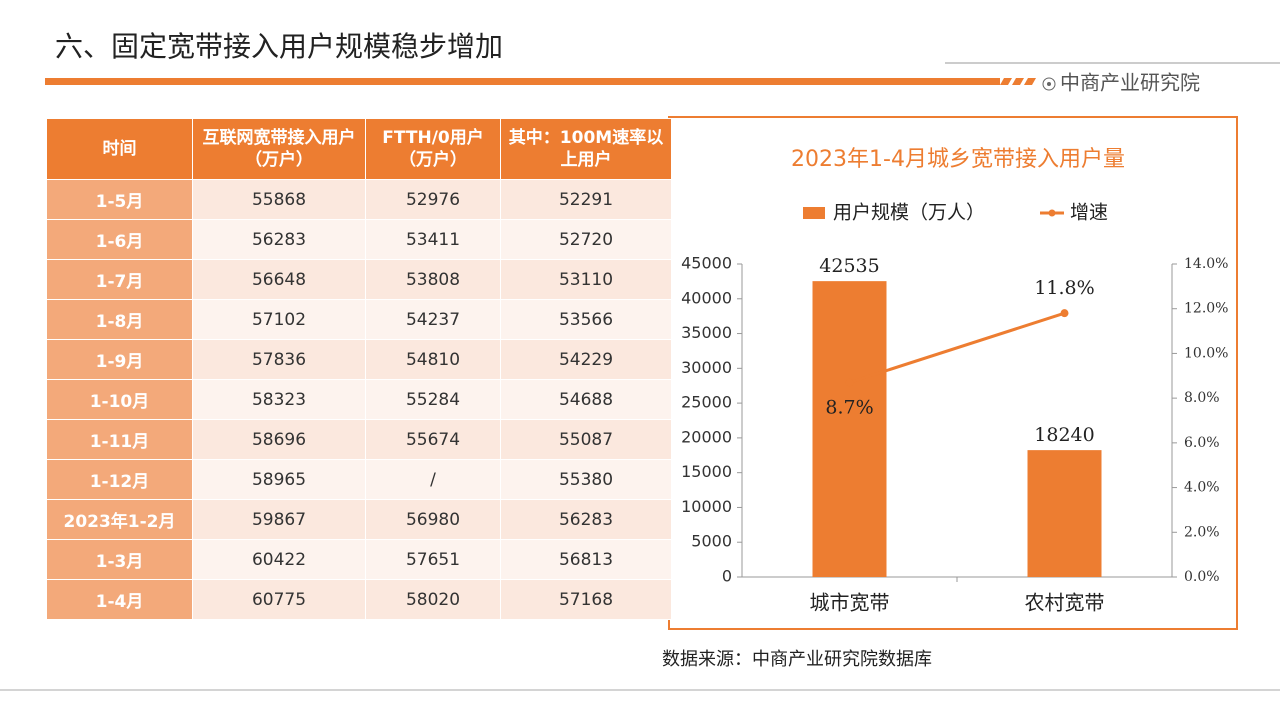 This screenshot has height=720, width=1280. Describe the element at coordinates (119, 199) in the screenshot. I see `row-label: 1-5月` at that location.